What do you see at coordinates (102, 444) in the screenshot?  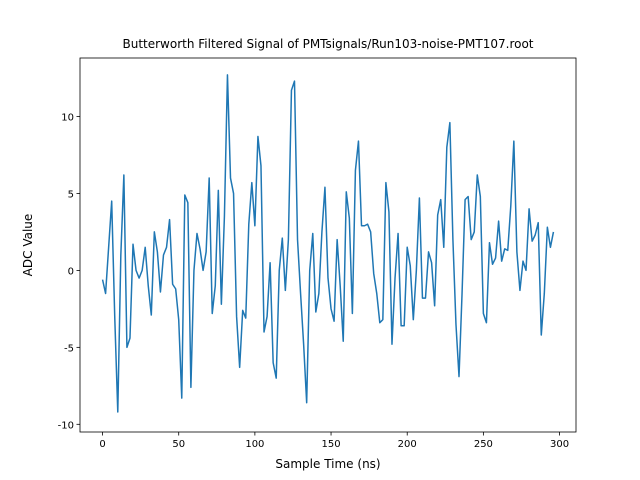 I see `x-tick-label: 0` at bounding box center [102, 444].